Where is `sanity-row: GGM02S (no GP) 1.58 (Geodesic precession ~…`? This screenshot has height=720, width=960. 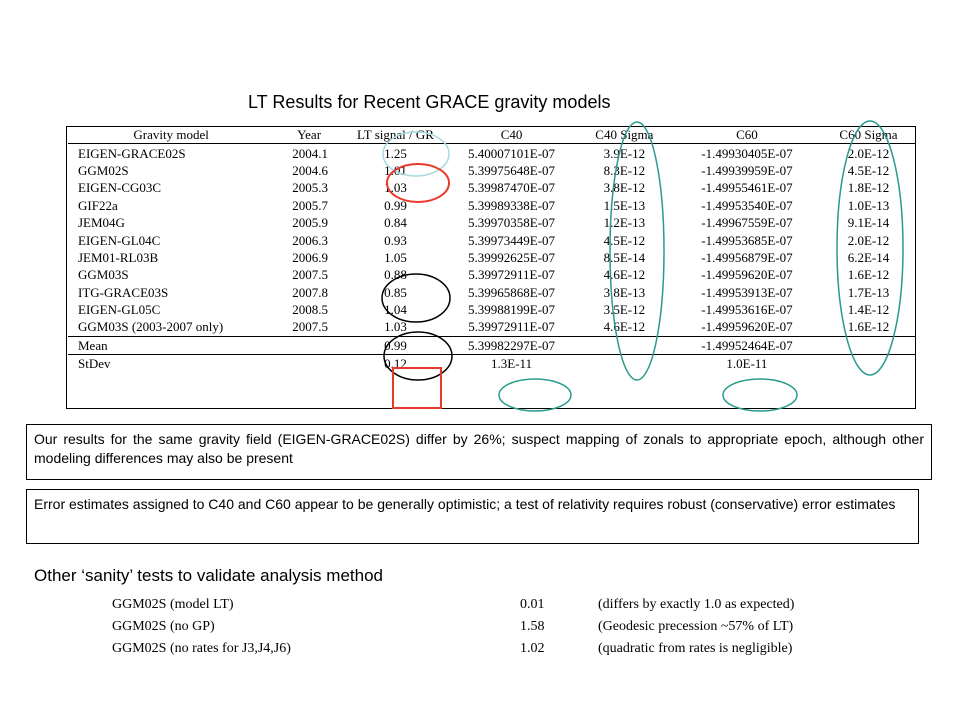 sanity-row: GGM02S (no GP) 1.58 (Geodesic precession ~… is located at coordinates (453, 627).